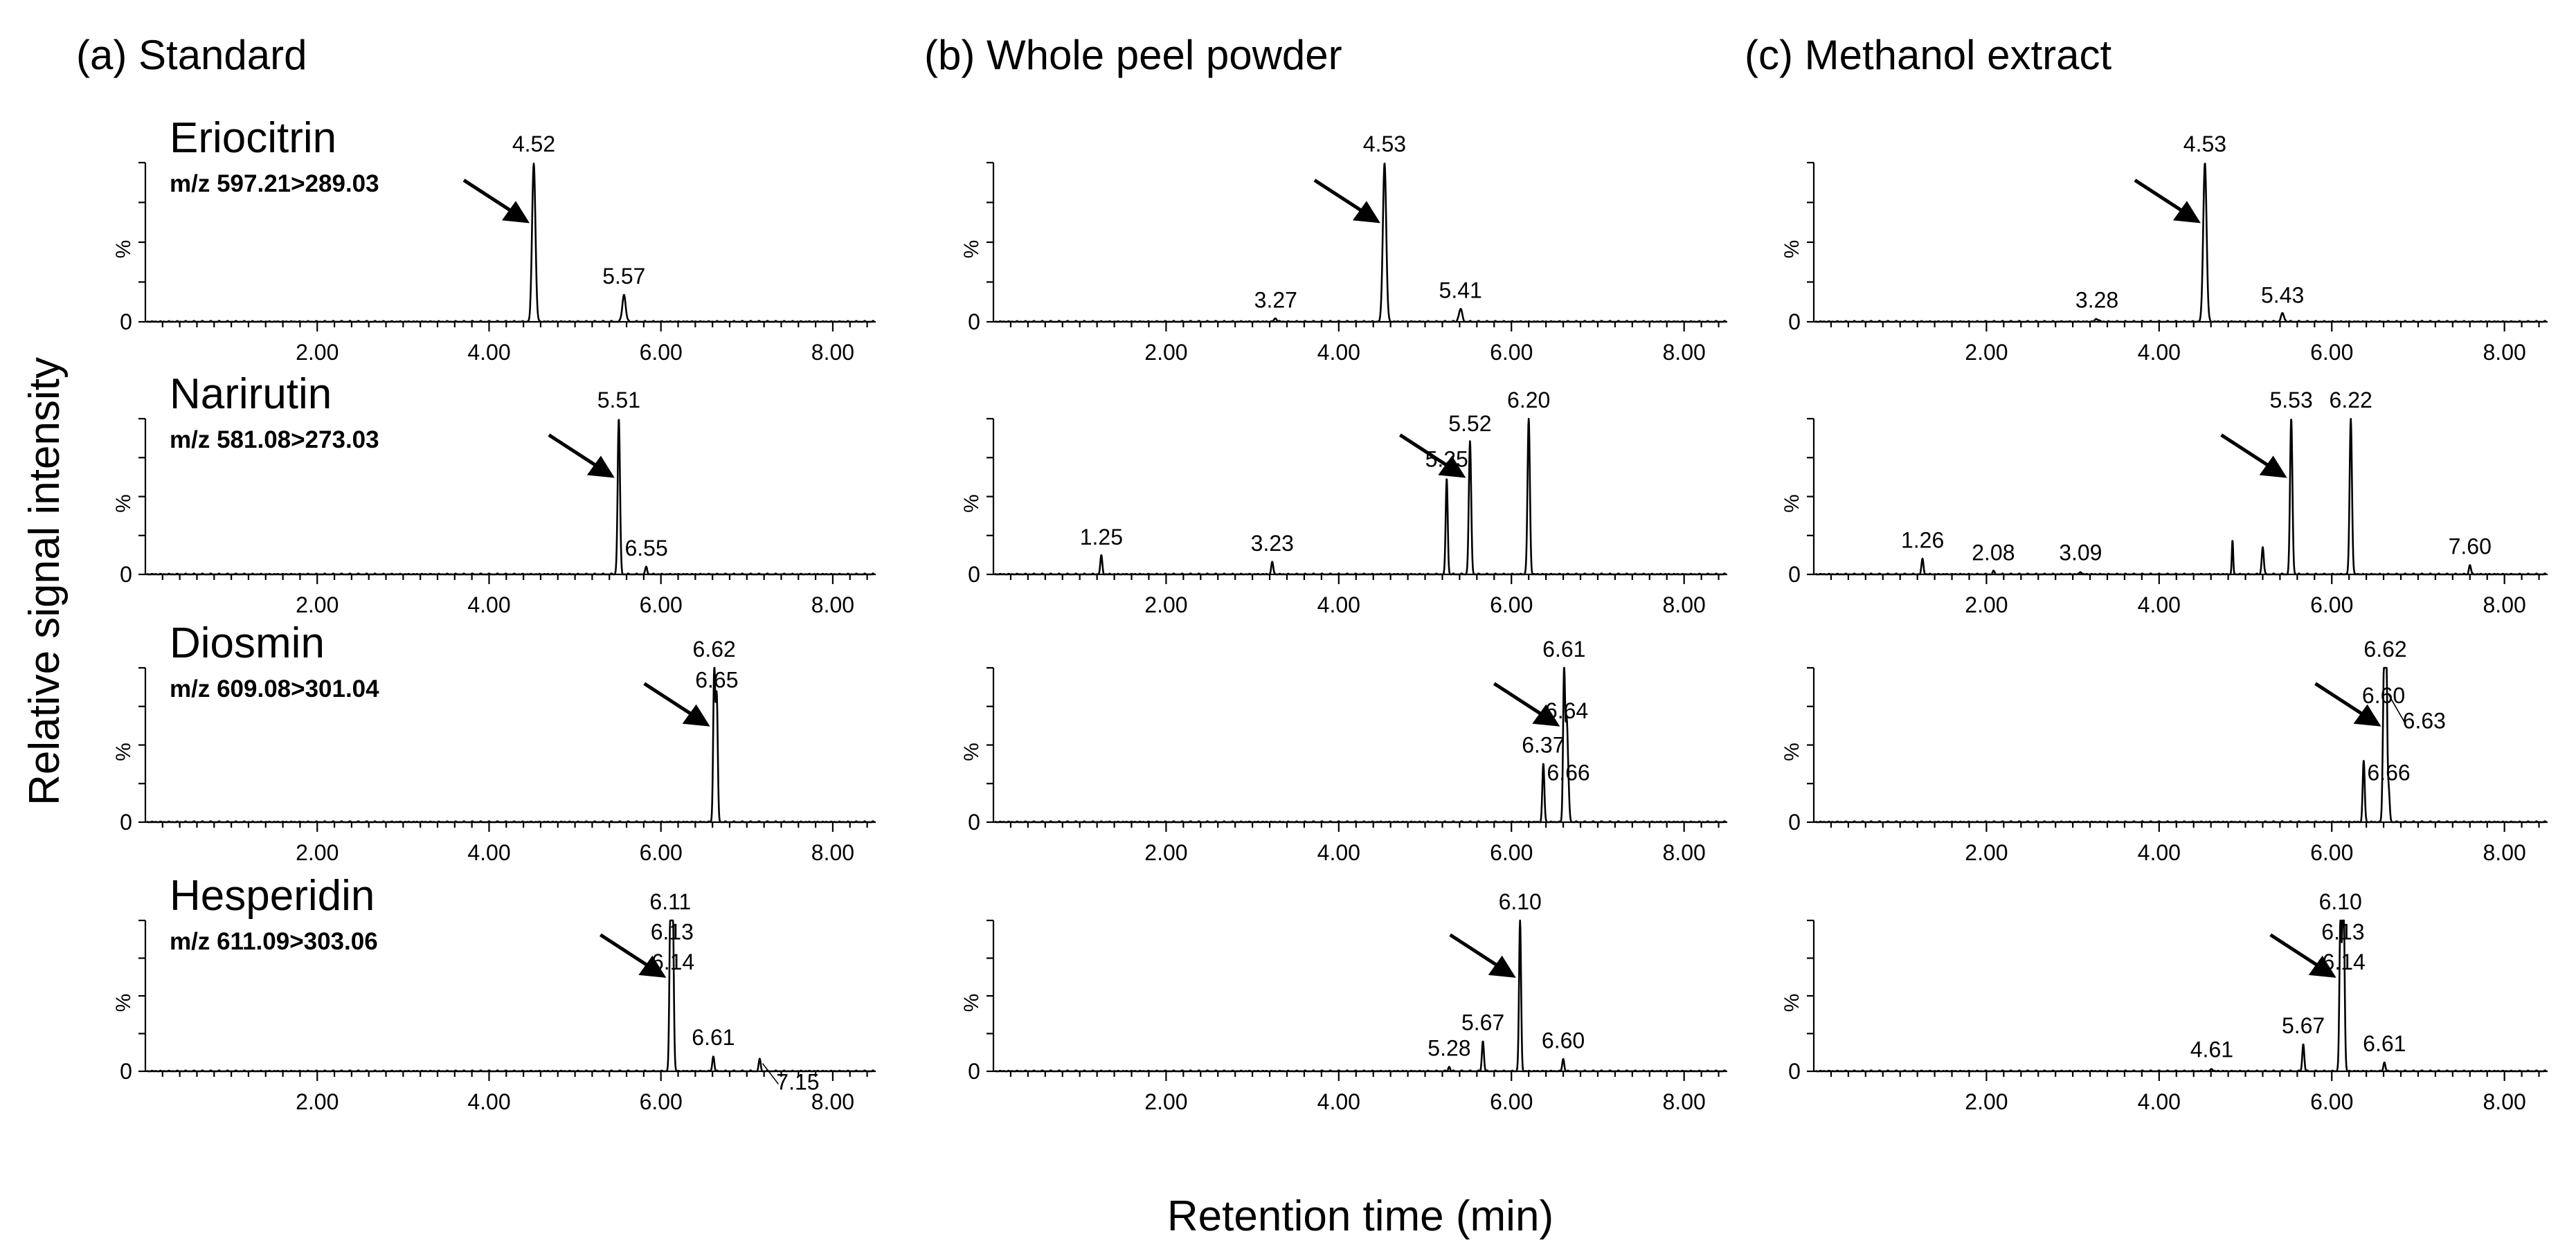 This screenshot has width=2576, height=1254. Describe the element at coordinates (1360, 1216) in the screenshot. I see `x-axis-title: Retention time (min)` at that location.